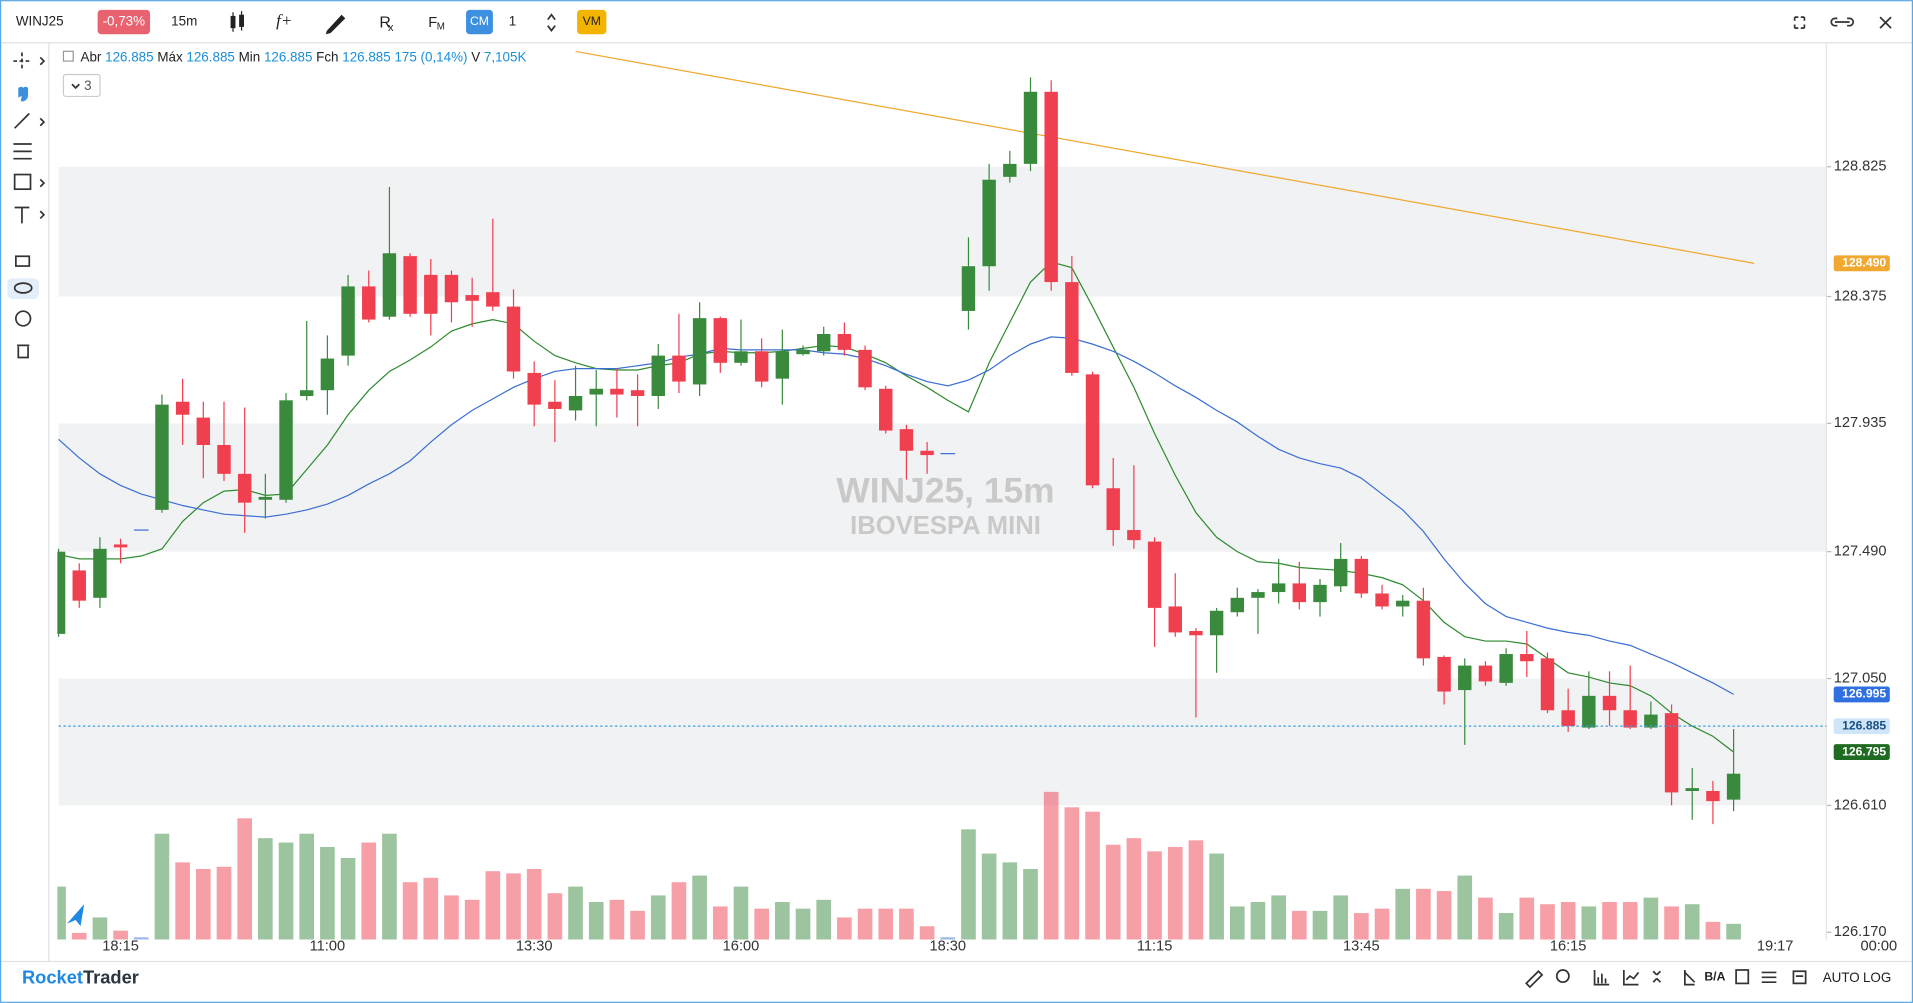 Image resolution: width=1913 pixels, height=1003 pixels. What do you see at coordinates (22, 182) in the screenshot?
I see `shape-tool` at bounding box center [22, 182].